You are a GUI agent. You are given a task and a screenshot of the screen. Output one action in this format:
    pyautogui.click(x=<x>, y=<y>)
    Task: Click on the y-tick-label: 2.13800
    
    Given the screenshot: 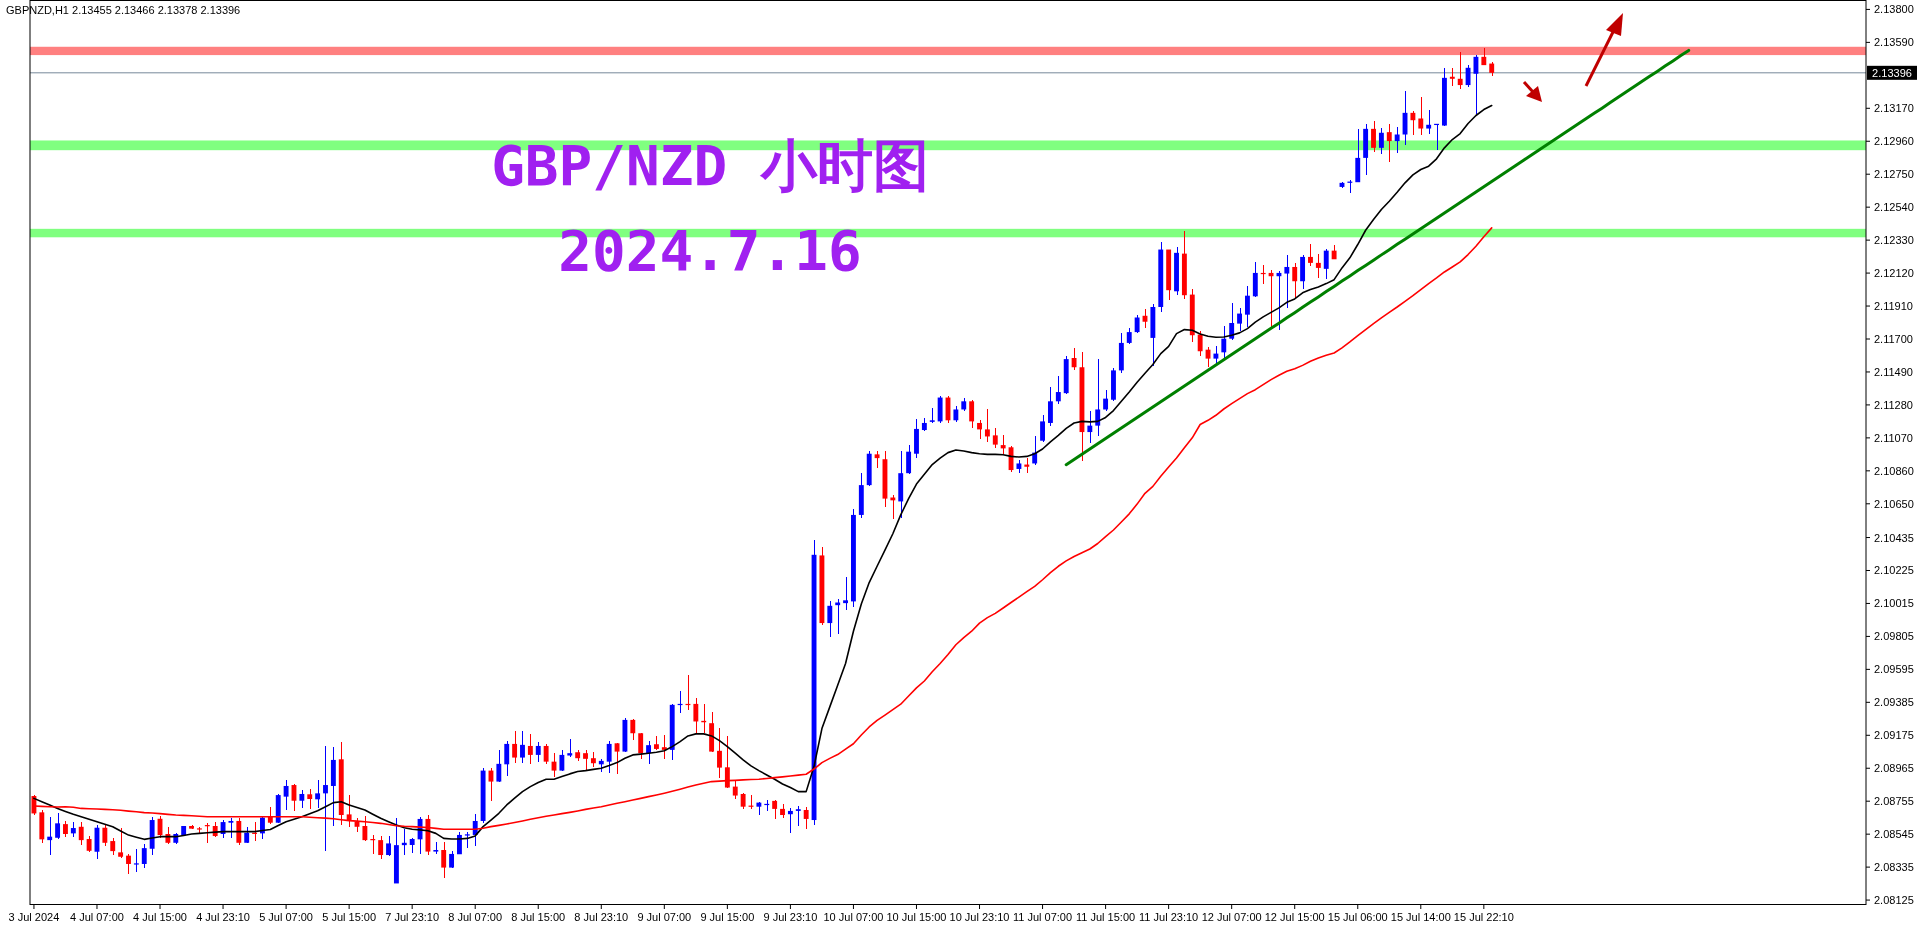 What is the action you would take?
    pyautogui.click(x=1894, y=9)
    